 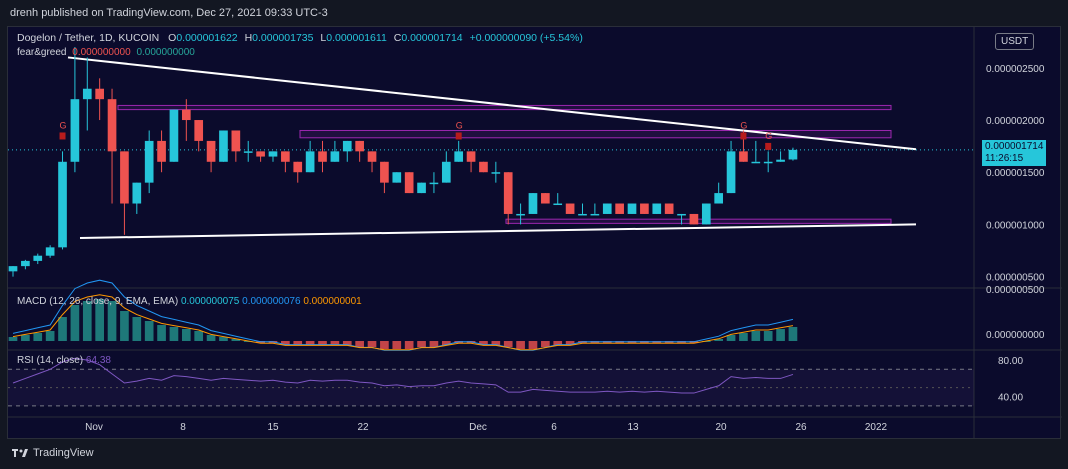 What do you see at coordinates (98, 360) in the screenshot?
I see `rsi-value: 64.38` at bounding box center [98, 360].